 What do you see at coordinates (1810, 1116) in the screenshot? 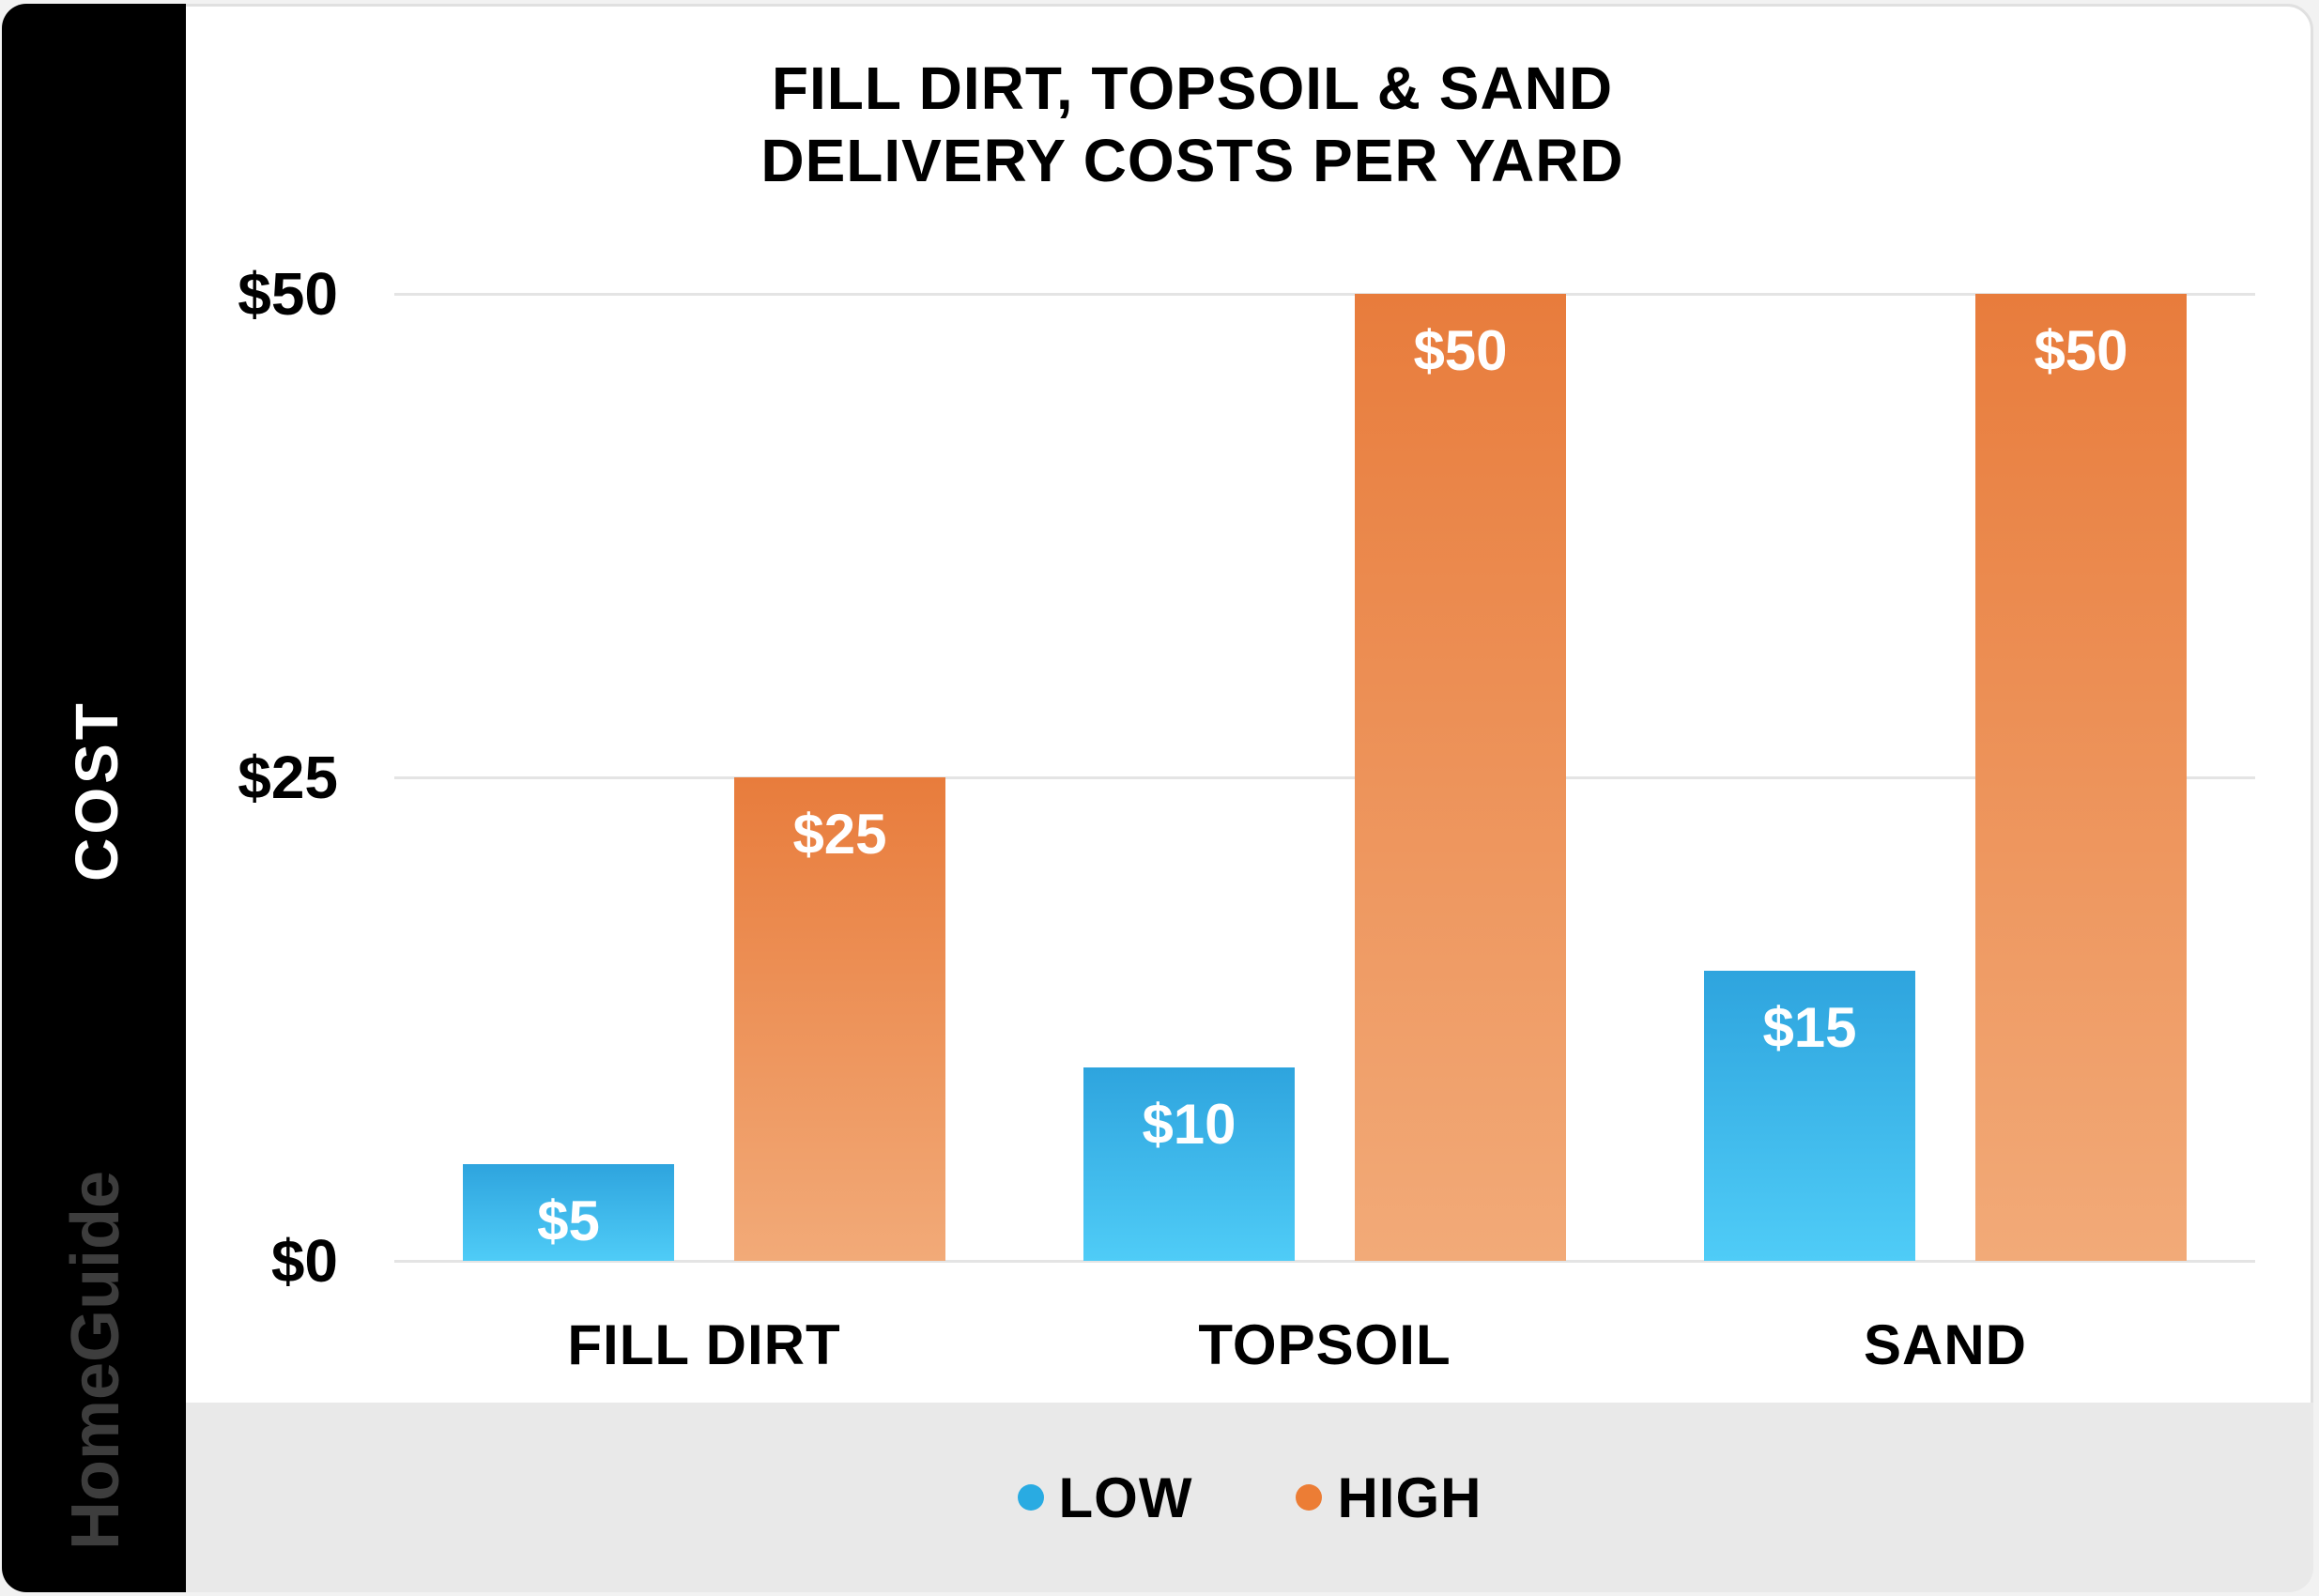
I see `bar-low-sand: $15` at bounding box center [1810, 1116].